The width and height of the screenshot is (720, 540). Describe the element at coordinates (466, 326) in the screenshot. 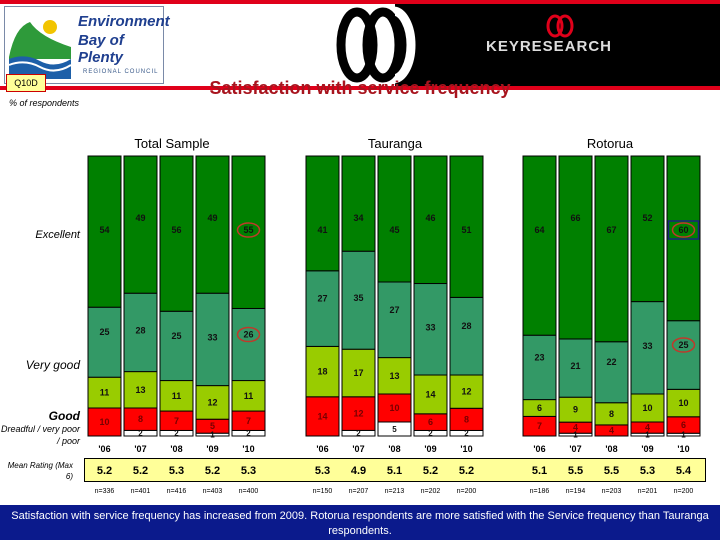

I see `data-label: 28` at that location.